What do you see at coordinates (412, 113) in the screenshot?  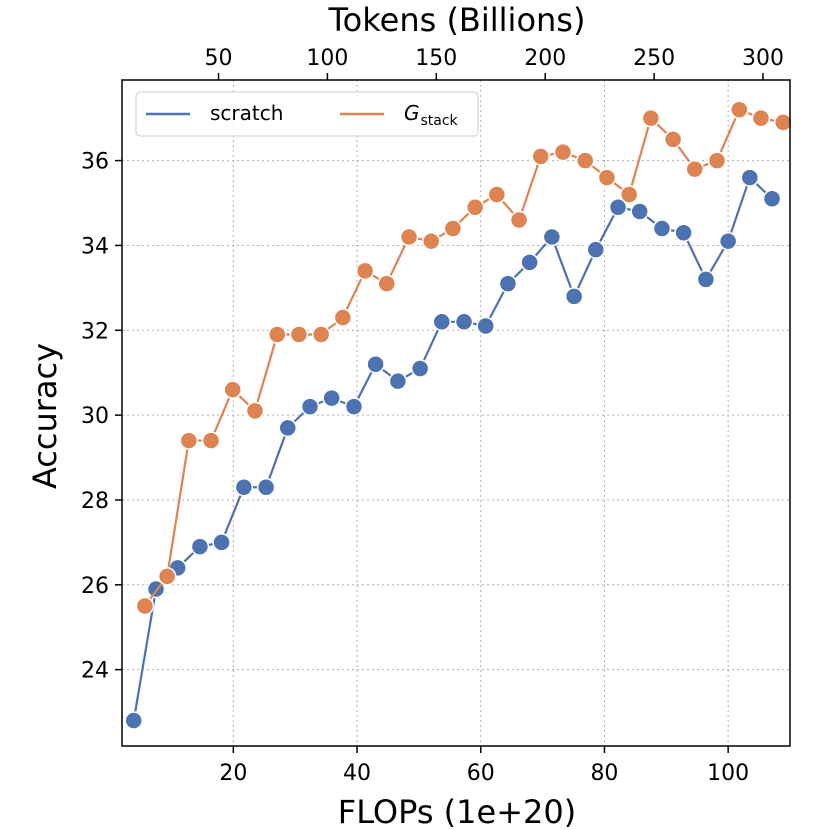 I see `legend-label-gstack-main: G` at bounding box center [412, 113].